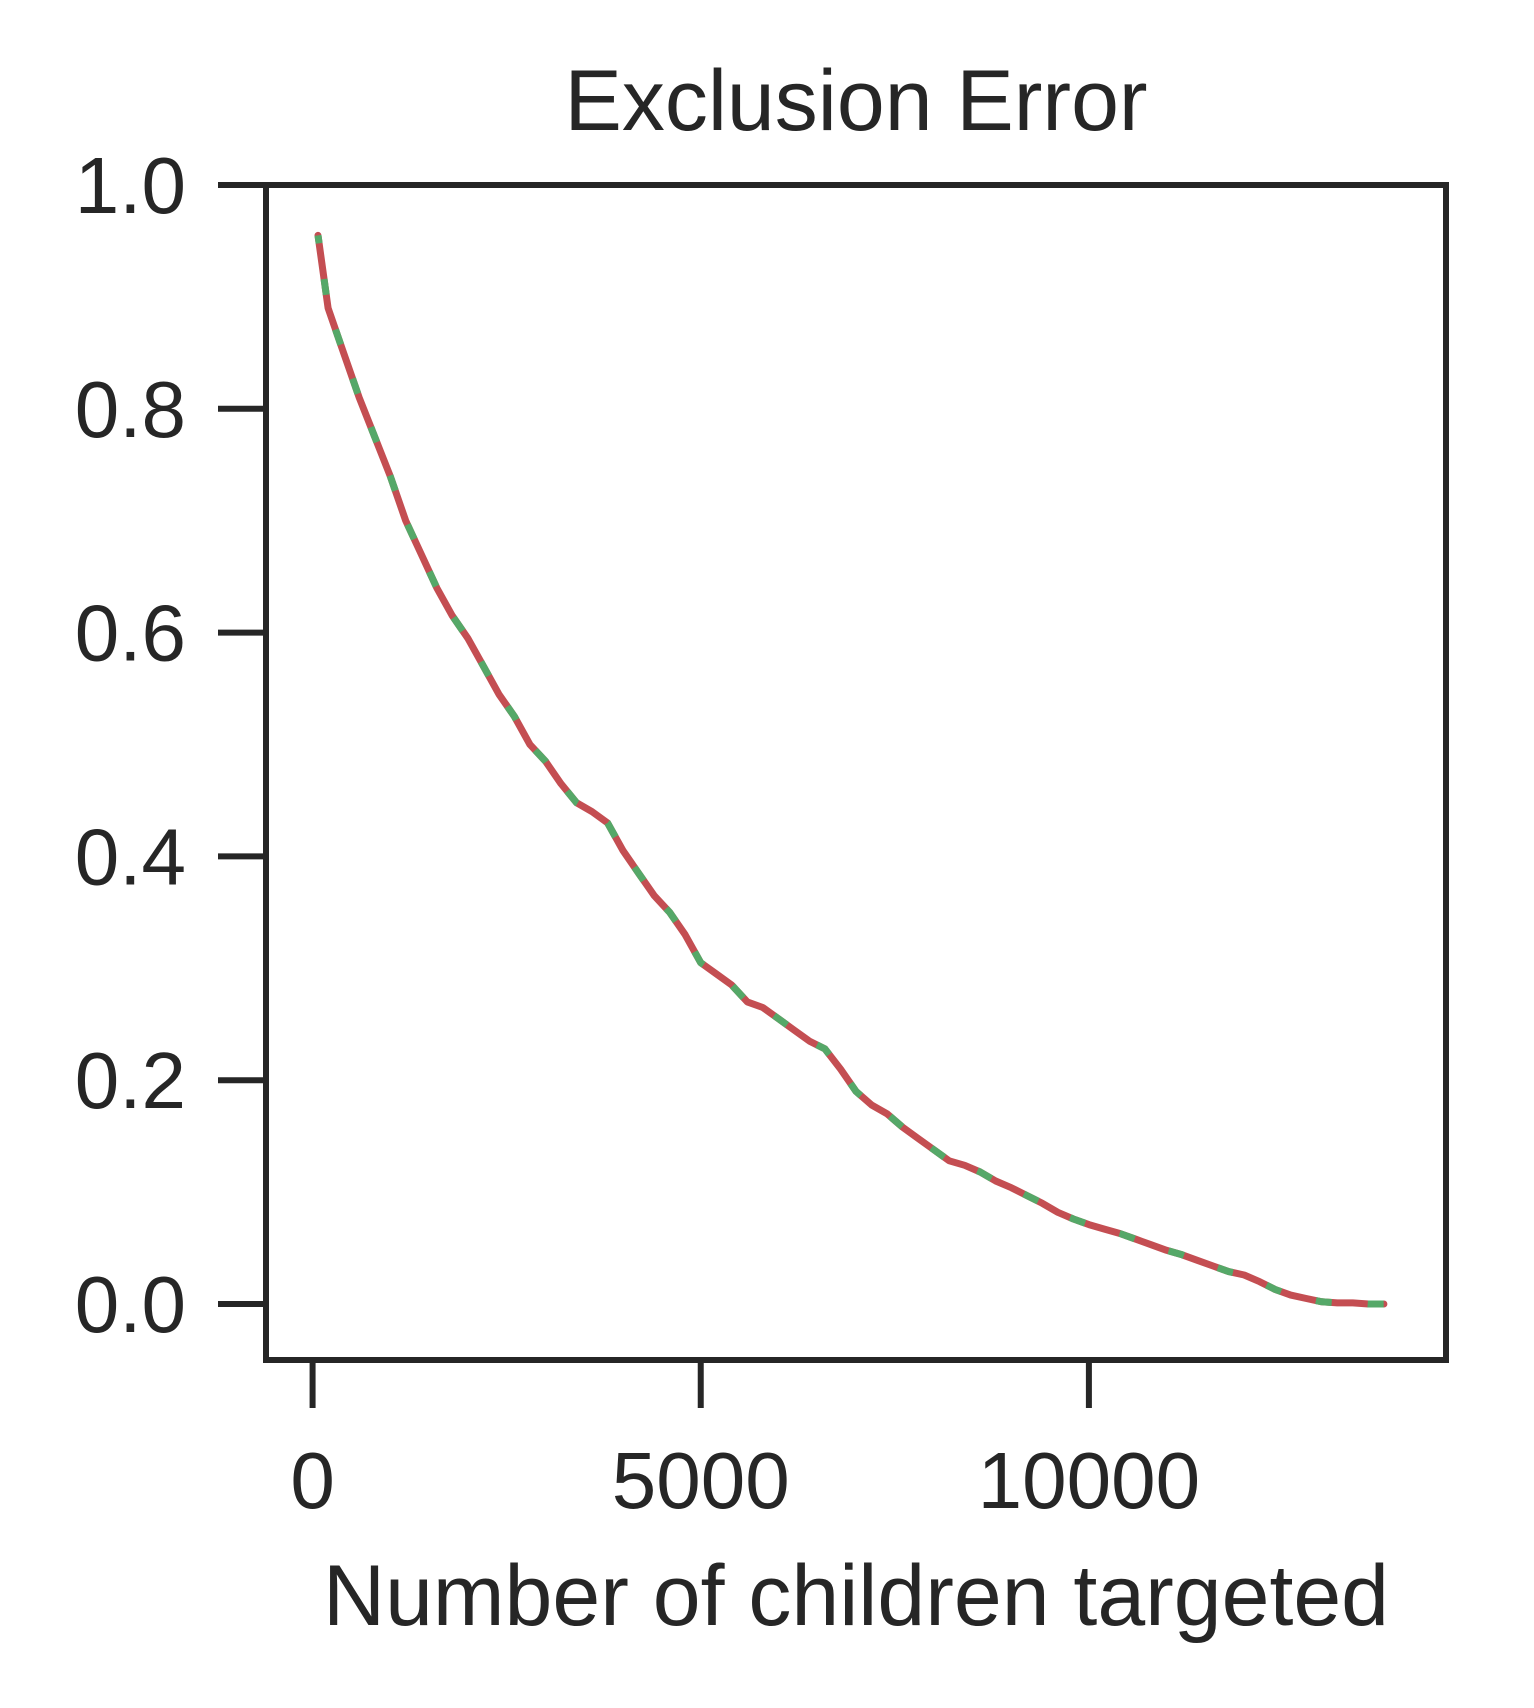 Image resolution: width=1534 pixels, height=1708 pixels. I want to click on x-tick-label: 5000, so click(701, 1480).